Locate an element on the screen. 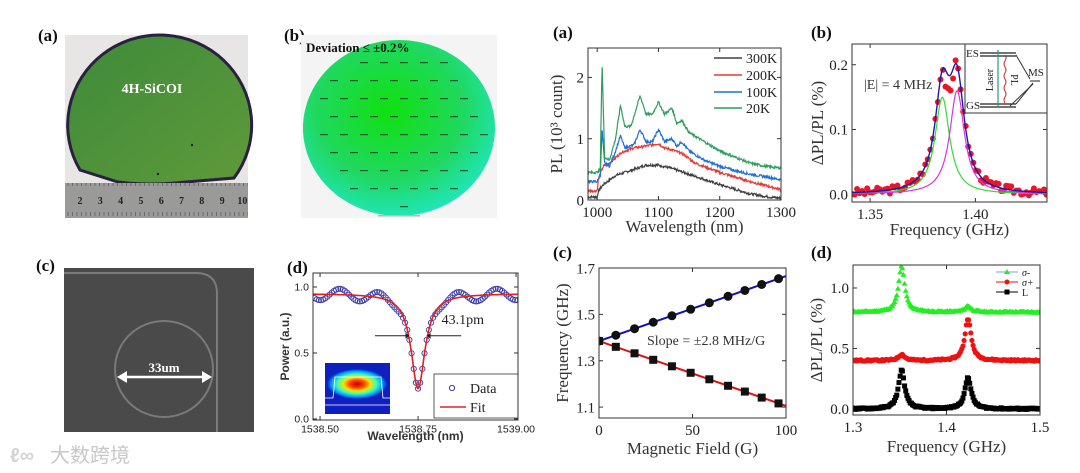 This screenshot has width=1080, height=473. thickness-map-panel: (b) Deviation ≤ ±0.2% is located at coordinates (390, 122).